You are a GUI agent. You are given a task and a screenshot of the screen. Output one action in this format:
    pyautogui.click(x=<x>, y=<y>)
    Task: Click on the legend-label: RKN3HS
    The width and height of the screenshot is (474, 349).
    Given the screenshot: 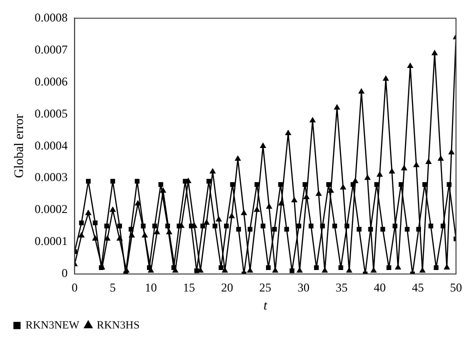 What is the action you would take?
    pyautogui.click(x=118, y=325)
    